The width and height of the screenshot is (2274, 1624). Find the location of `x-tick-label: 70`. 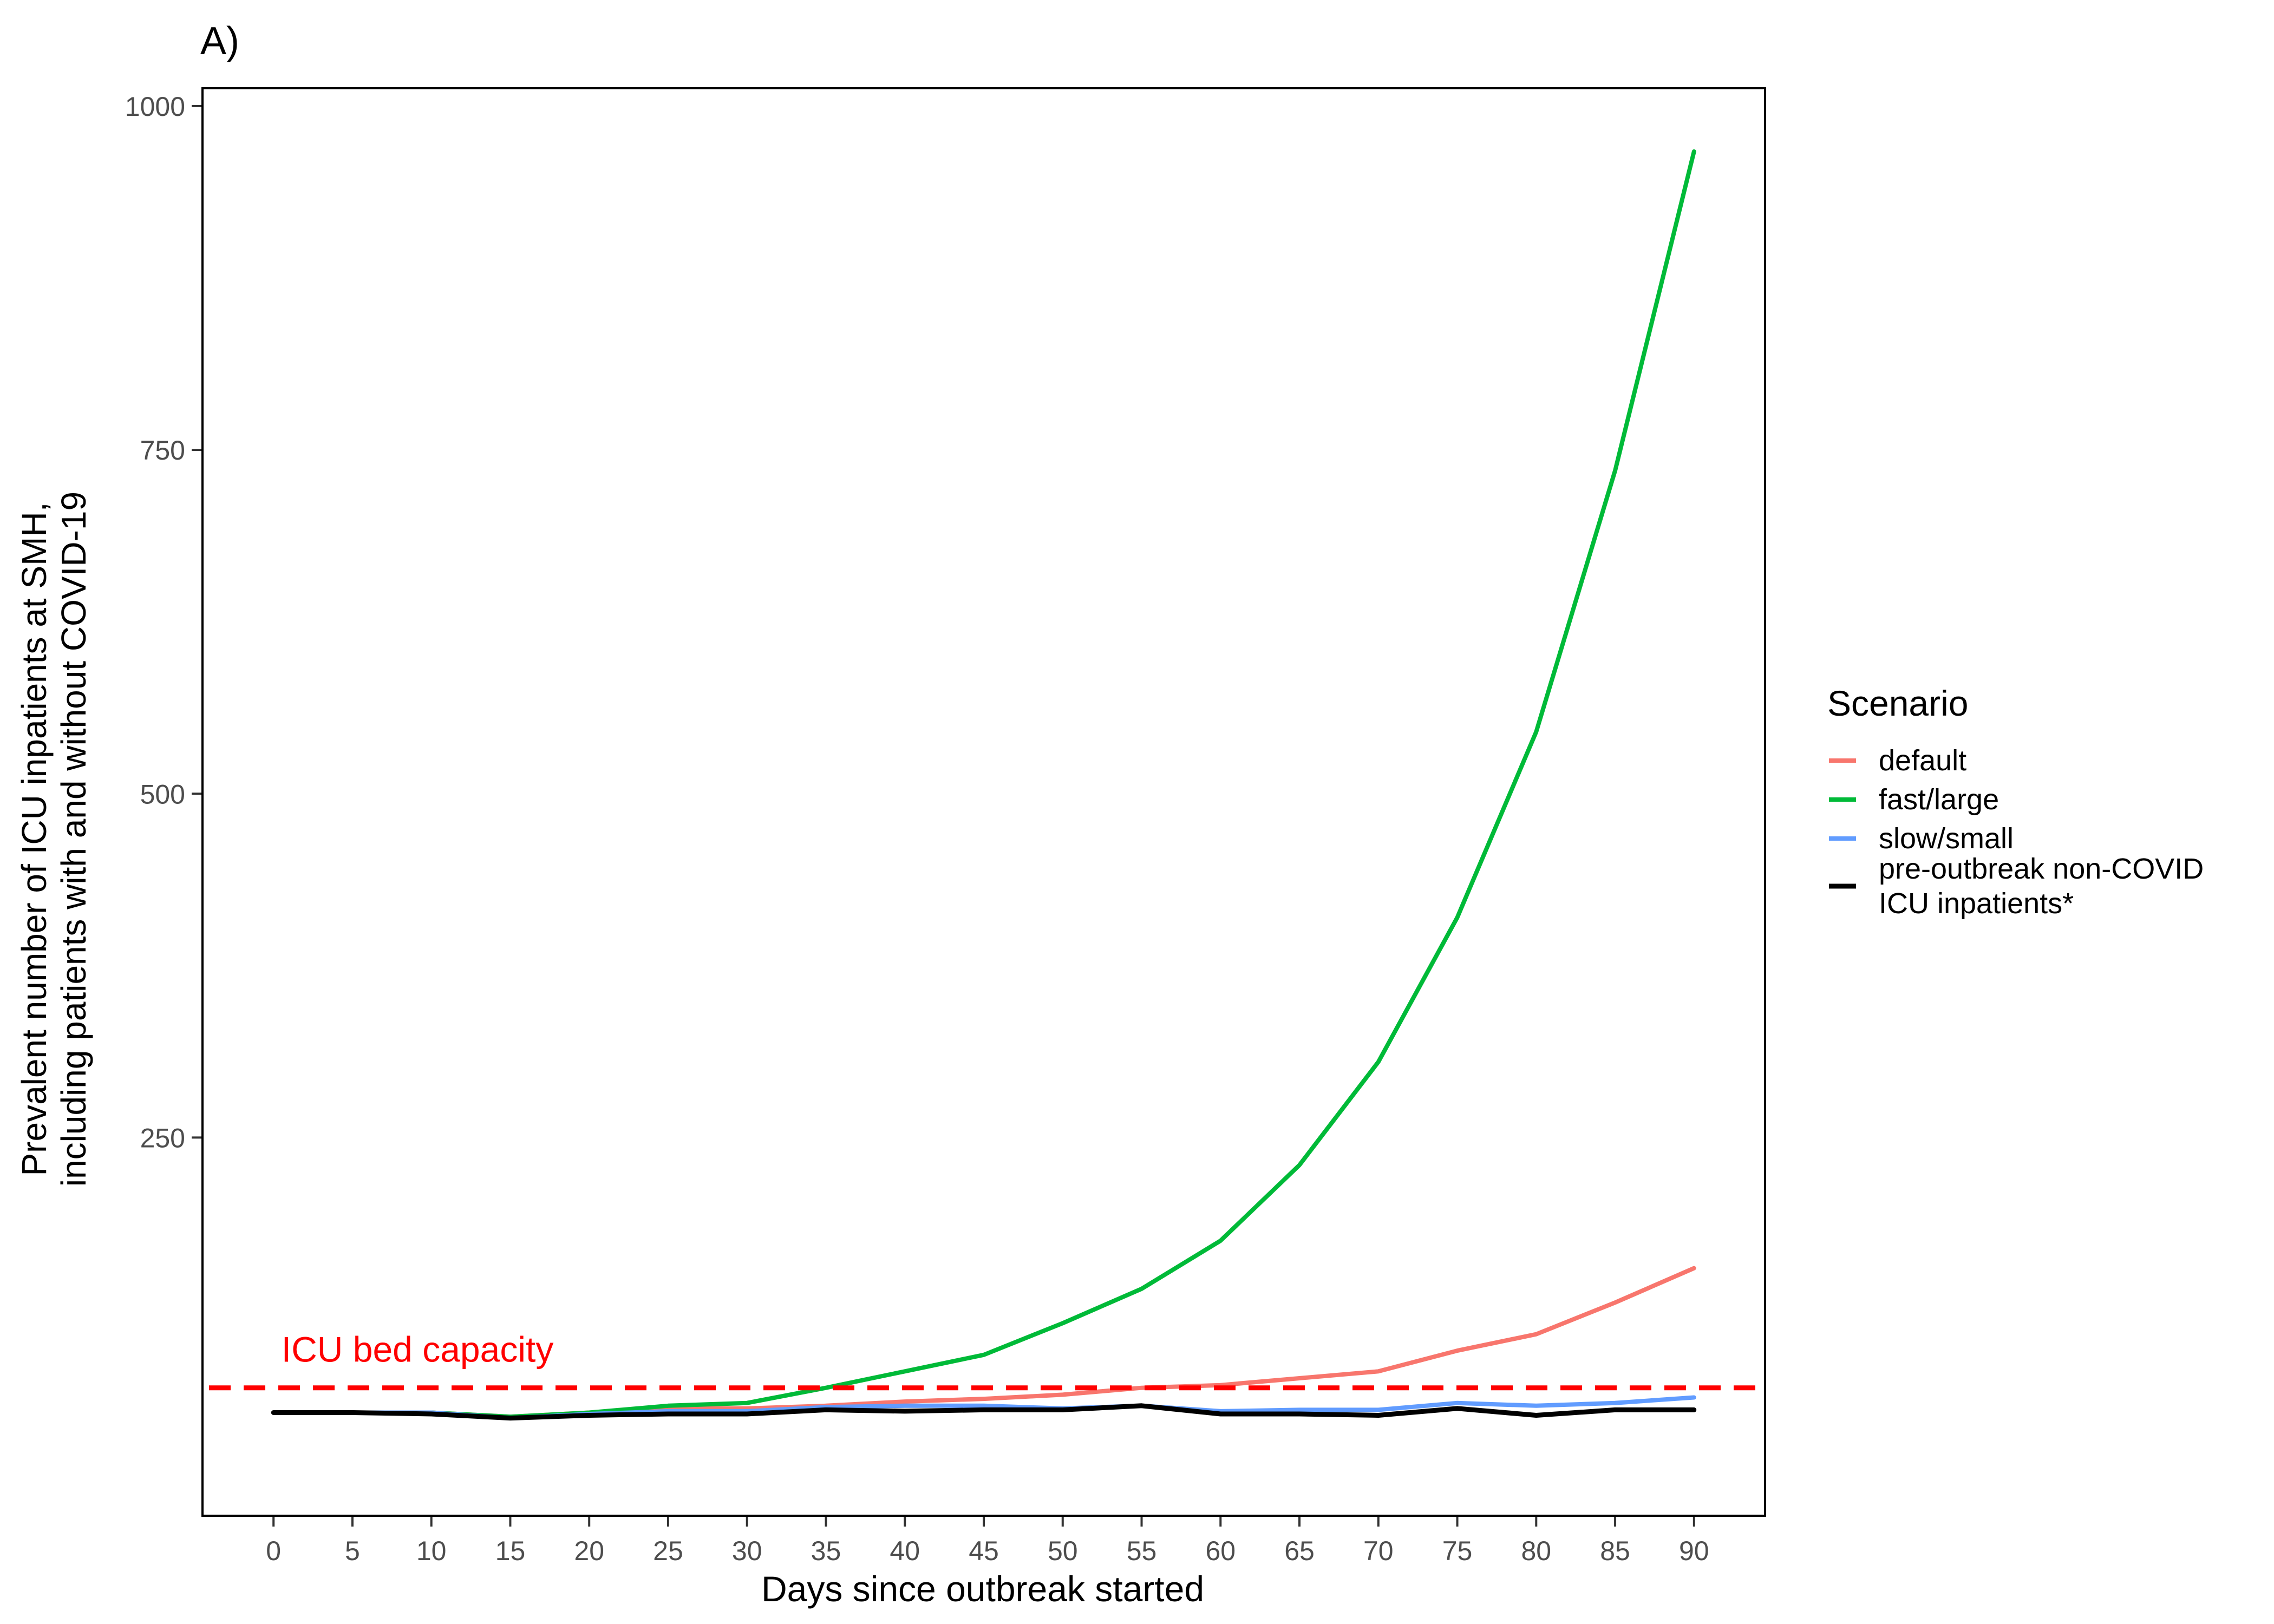

x-tick-label: 70 is located at coordinates (1379, 1551).